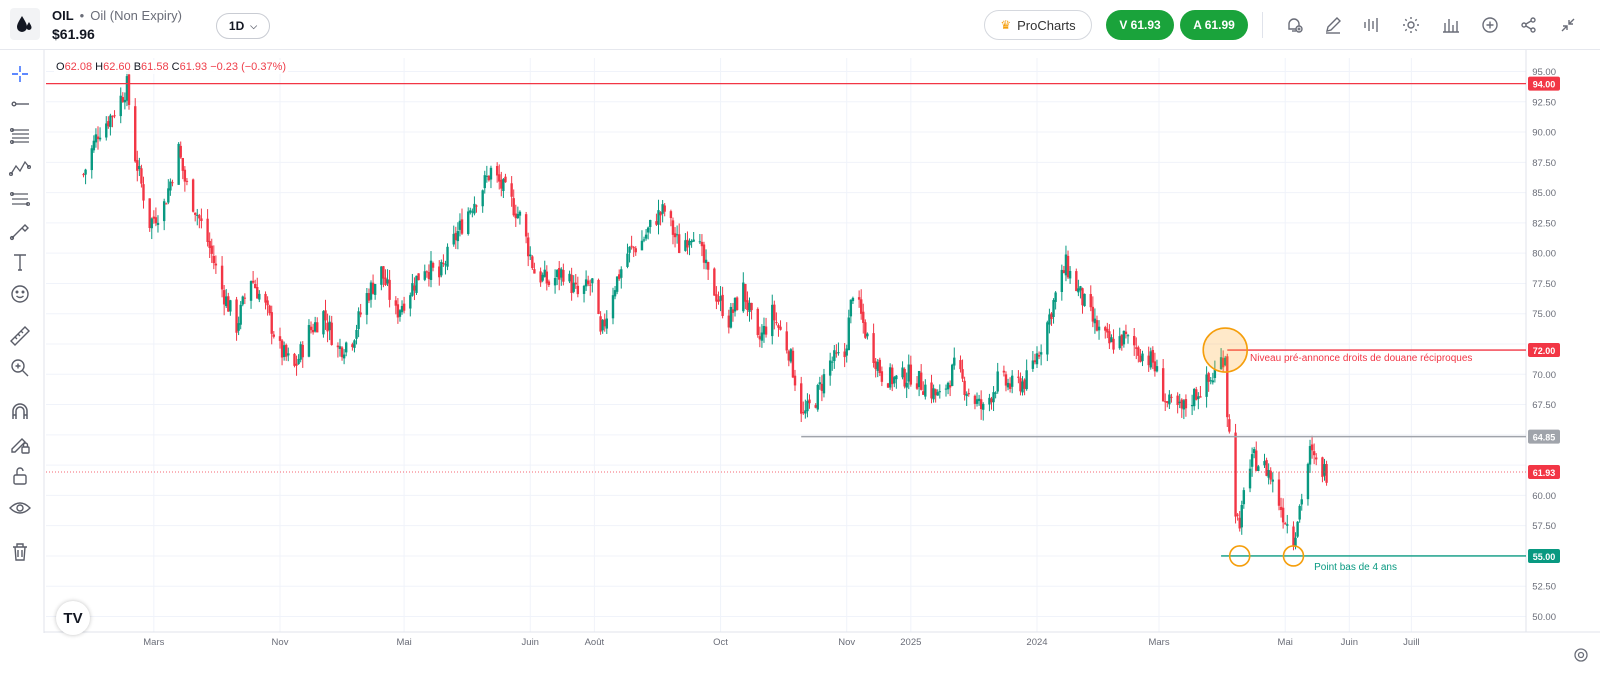 The height and width of the screenshot is (673, 1600). Describe the element at coordinates (20, 476) in the screenshot. I see `unlock-icon` at that location.